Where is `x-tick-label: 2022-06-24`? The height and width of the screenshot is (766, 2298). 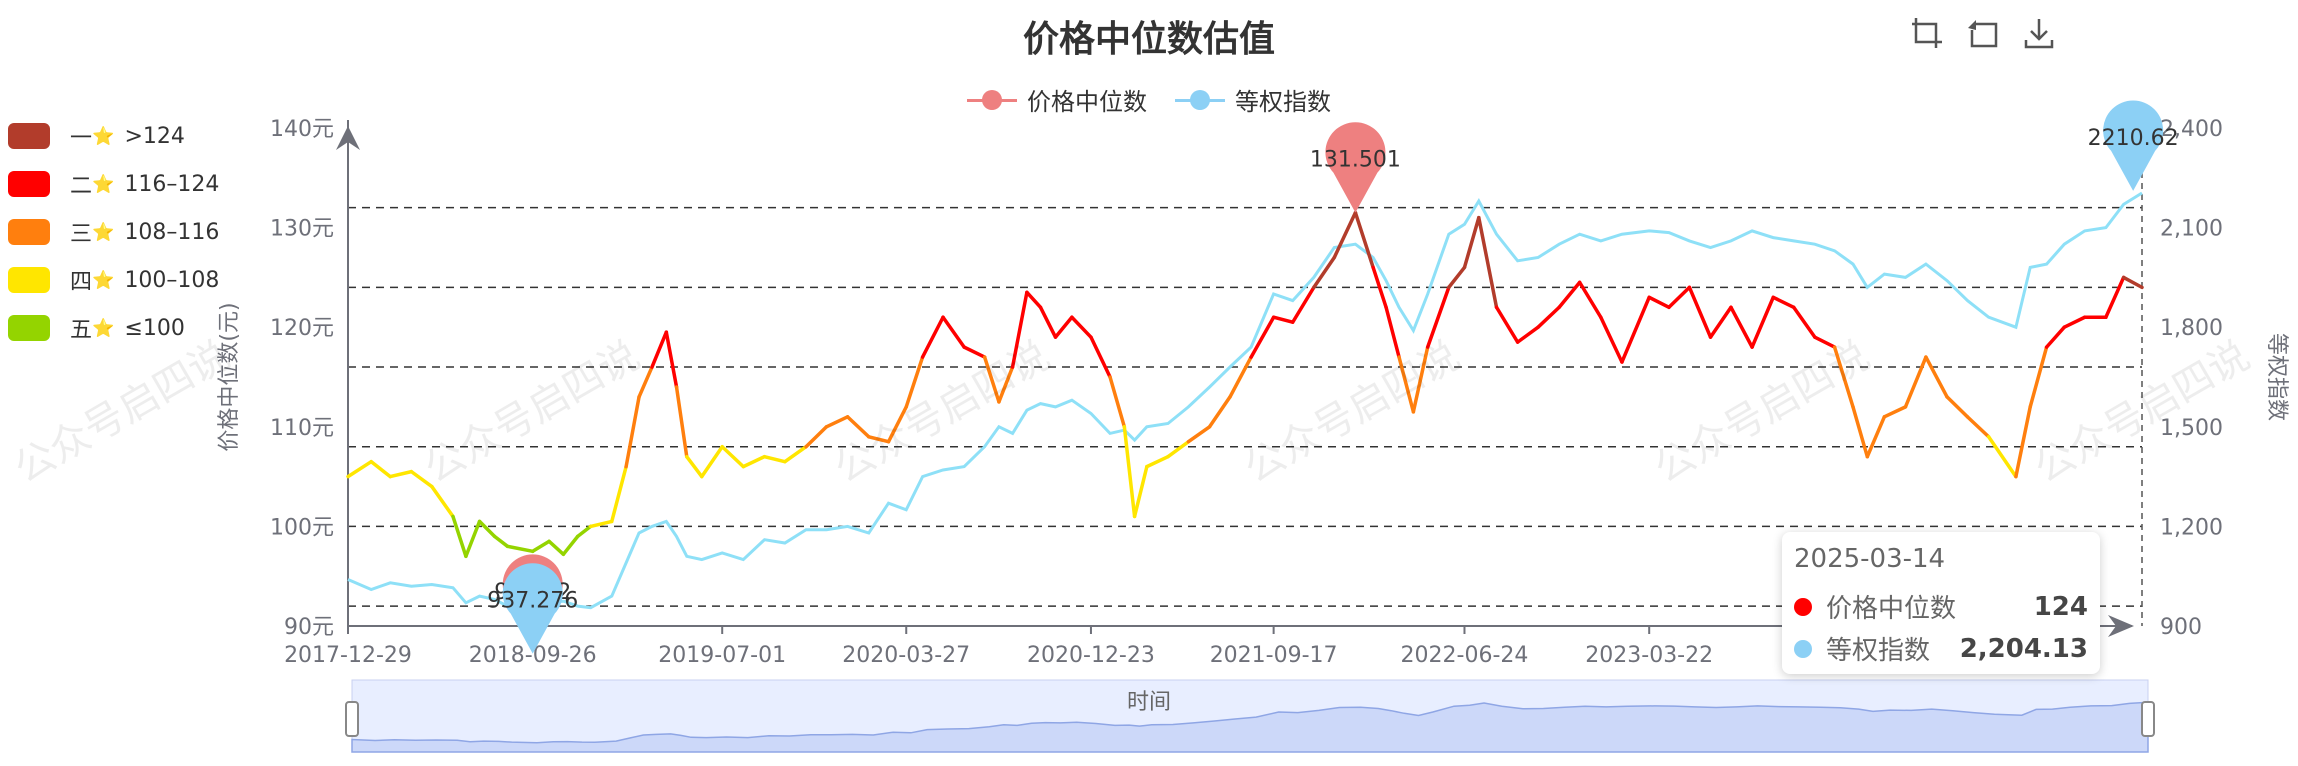
x-tick-label: 2022-06-24 is located at coordinates (1465, 655).